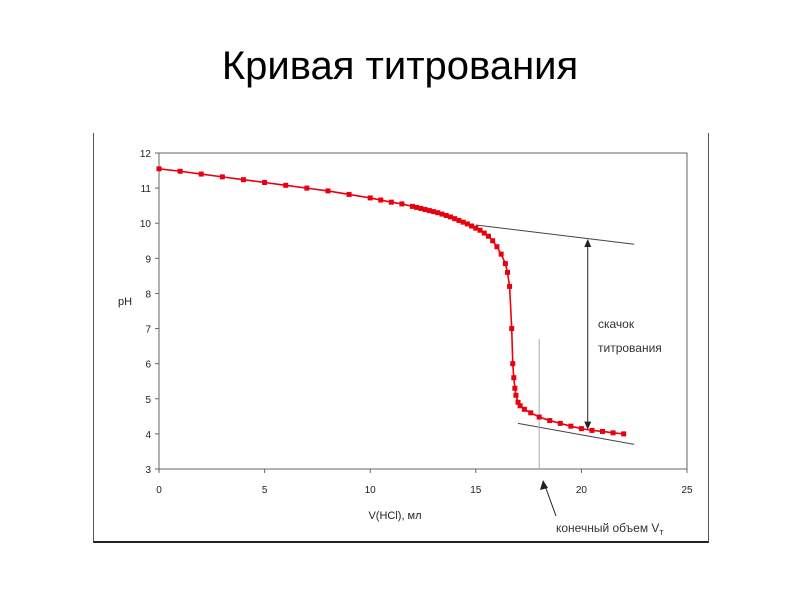  What do you see at coordinates (146, 189) in the screenshot?
I see `y-tick-label: 11` at bounding box center [146, 189].